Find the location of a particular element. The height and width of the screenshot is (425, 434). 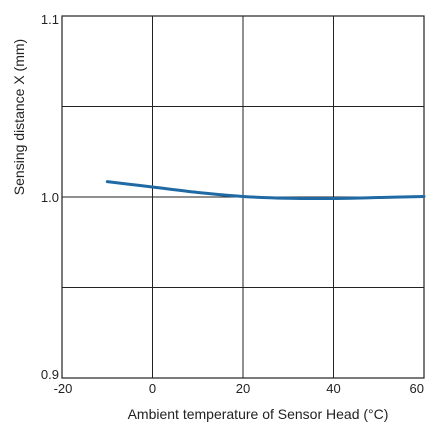

x-tick-labels: -20 0 20 40 60 is located at coordinates (239, 388).